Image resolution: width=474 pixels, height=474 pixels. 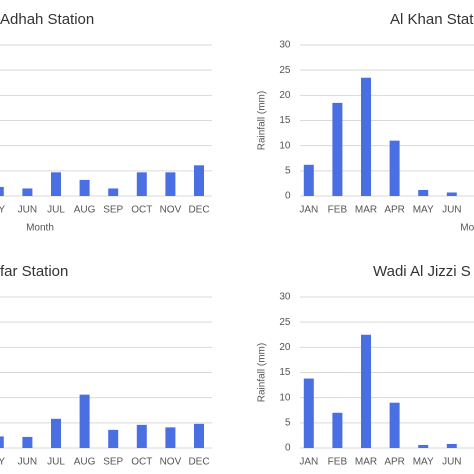 What do you see at coordinates (422, 271) in the screenshot?
I see `chart-title: Wadi Al Jizzi S` at bounding box center [422, 271].